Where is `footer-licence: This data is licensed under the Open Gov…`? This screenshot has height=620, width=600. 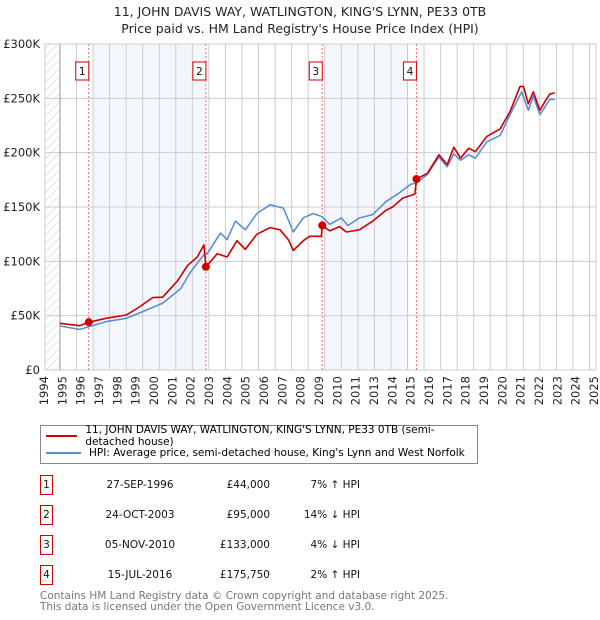
footer-licence: This data is licensed under the Open Gov… is located at coordinates (207, 607).